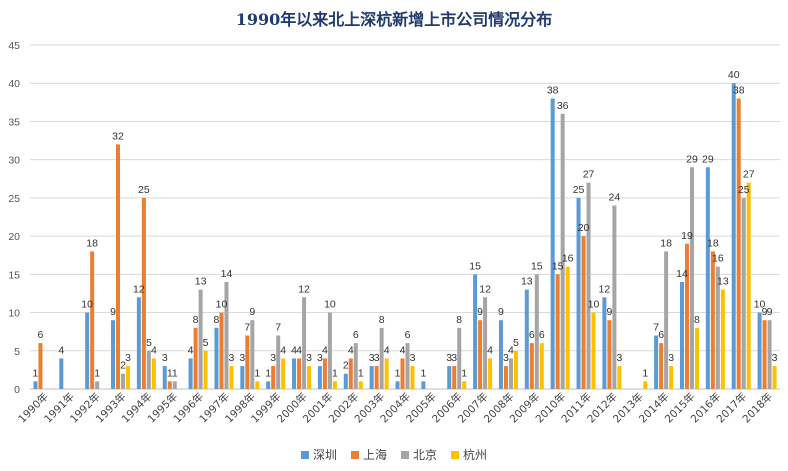 This screenshot has width=788, height=471. I want to click on legend-label: 北京, so click(425, 455).